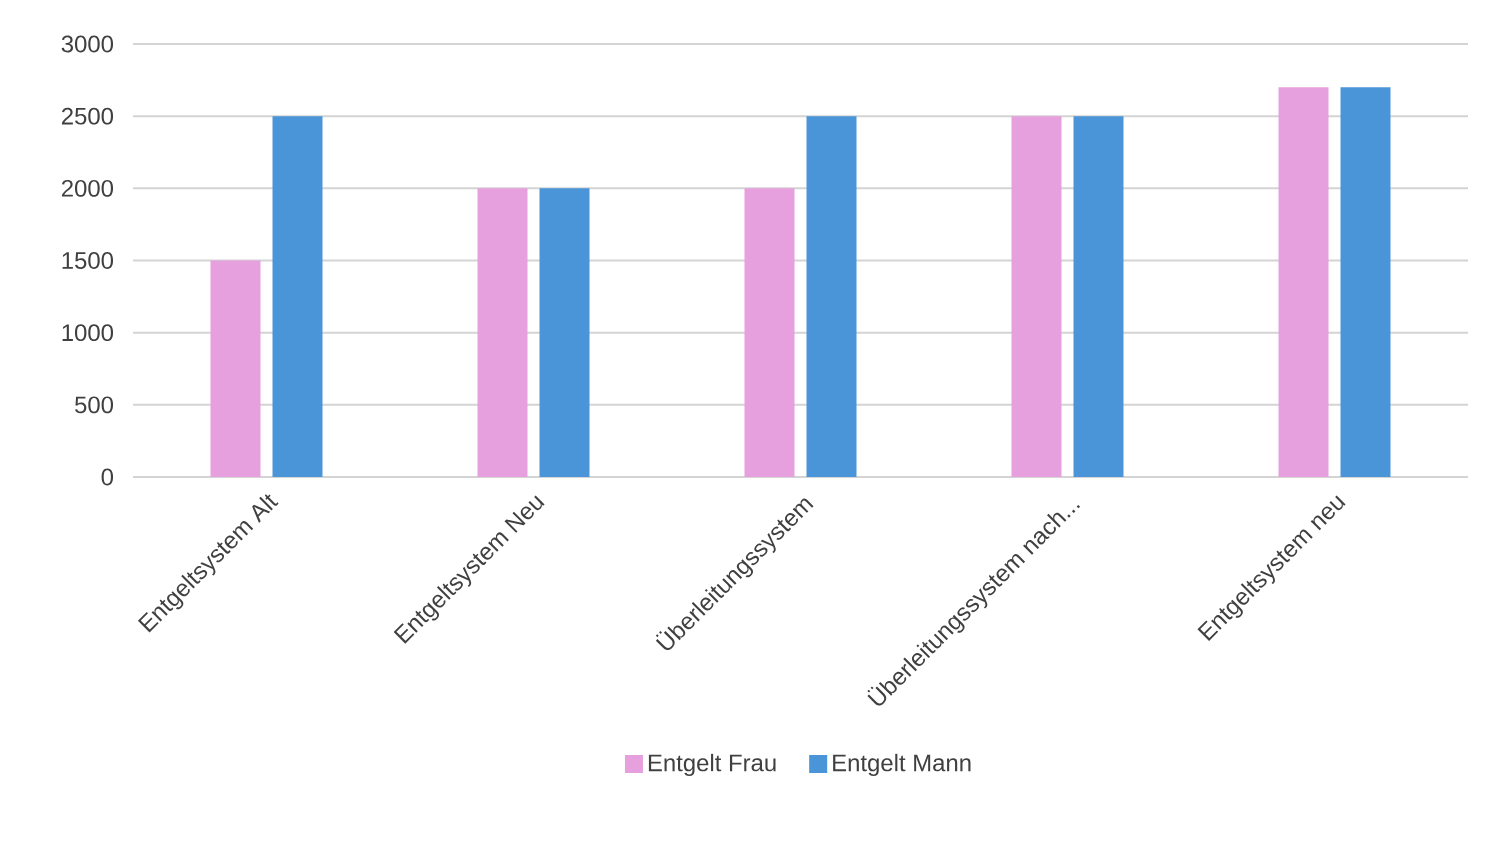 The image size is (1511, 855). I want to click on y-tick-label: 2500, so click(87, 116).